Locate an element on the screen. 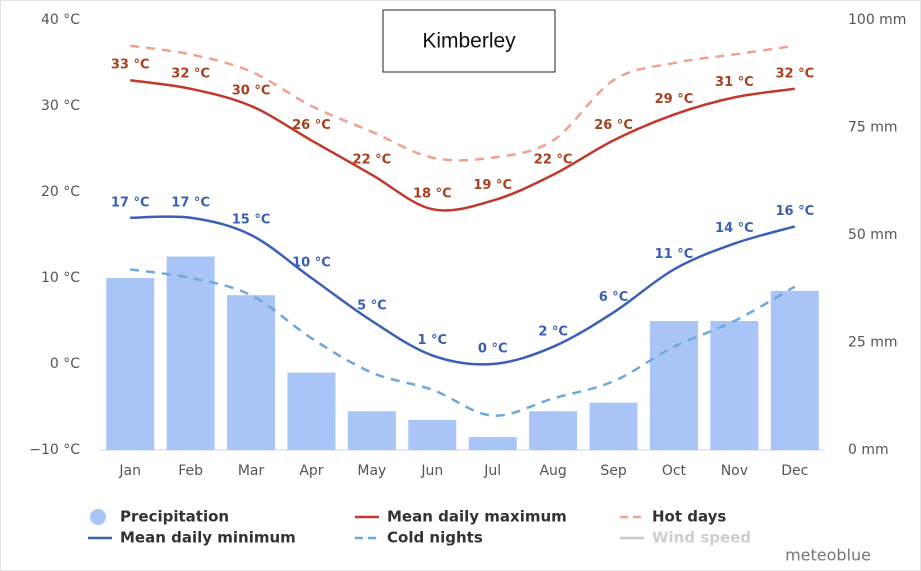 The image size is (921, 571). y-tick-label: 30 °C is located at coordinates (60, 106).